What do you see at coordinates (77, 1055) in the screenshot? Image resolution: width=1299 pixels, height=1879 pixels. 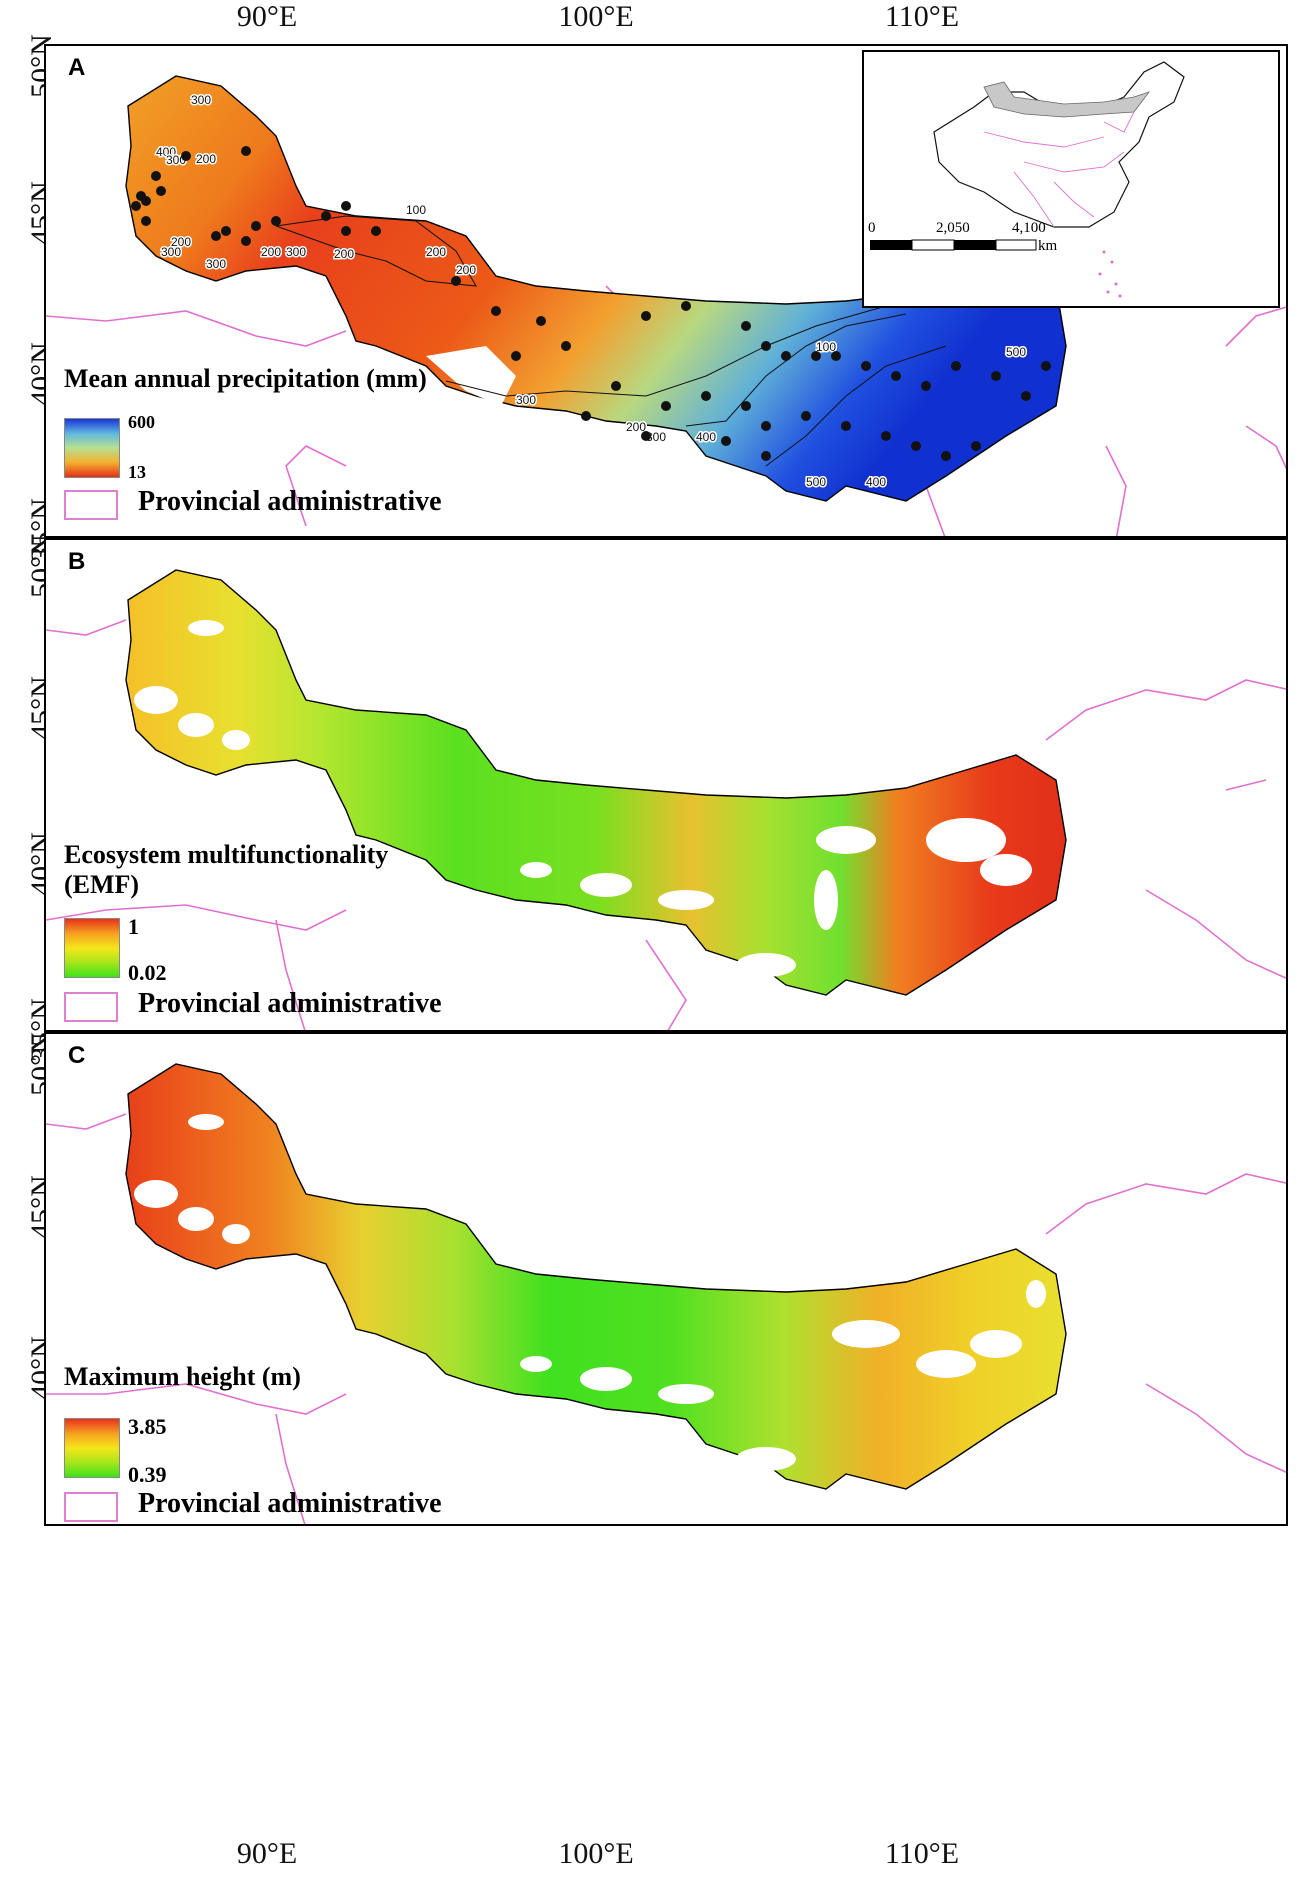 I see `panel-c-letter: C` at bounding box center [77, 1055].